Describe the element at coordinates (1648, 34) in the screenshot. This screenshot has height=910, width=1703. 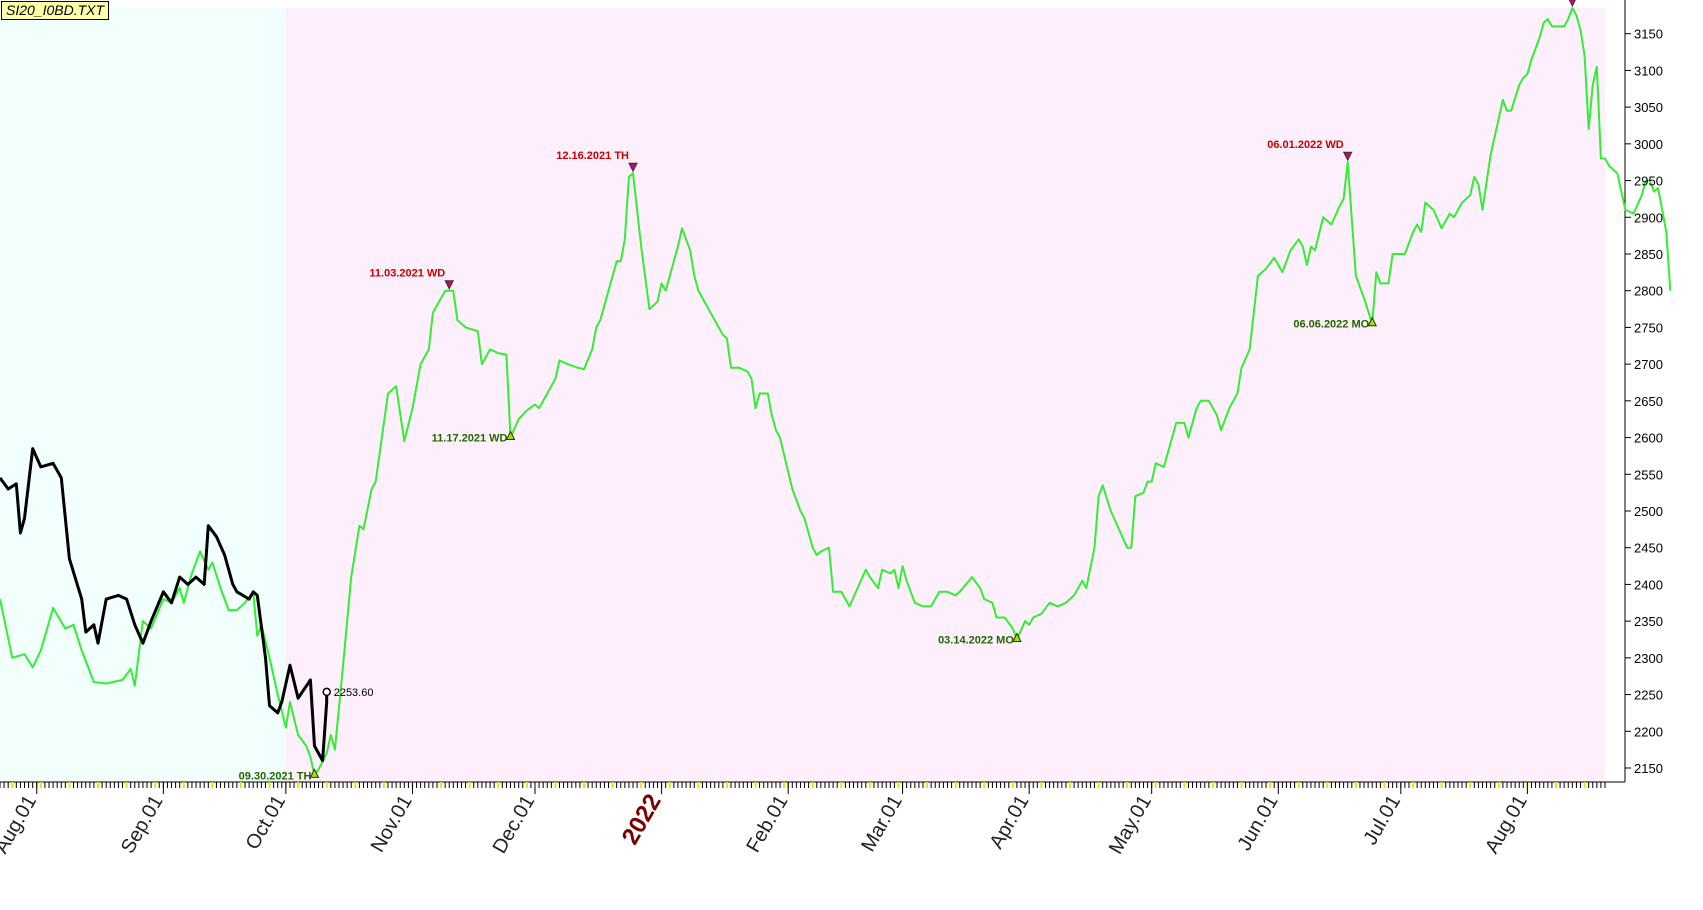
I see `y-tick-label: 3150` at that location.